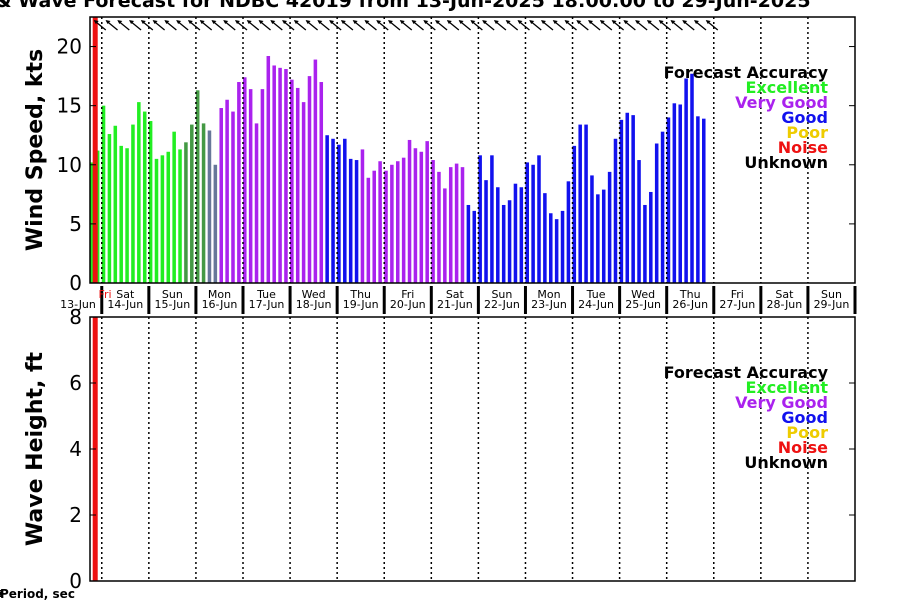  I want to click on day-date: 13-Jun, so click(78, 304).